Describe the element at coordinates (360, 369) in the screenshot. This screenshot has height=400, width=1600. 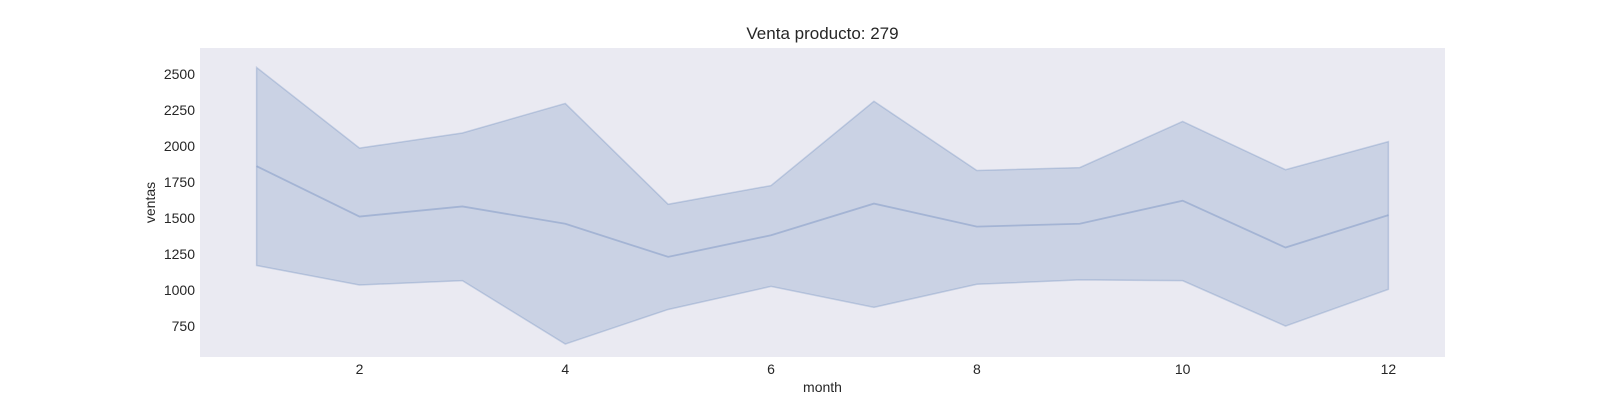
I see `x-tick-label: 2` at that location.